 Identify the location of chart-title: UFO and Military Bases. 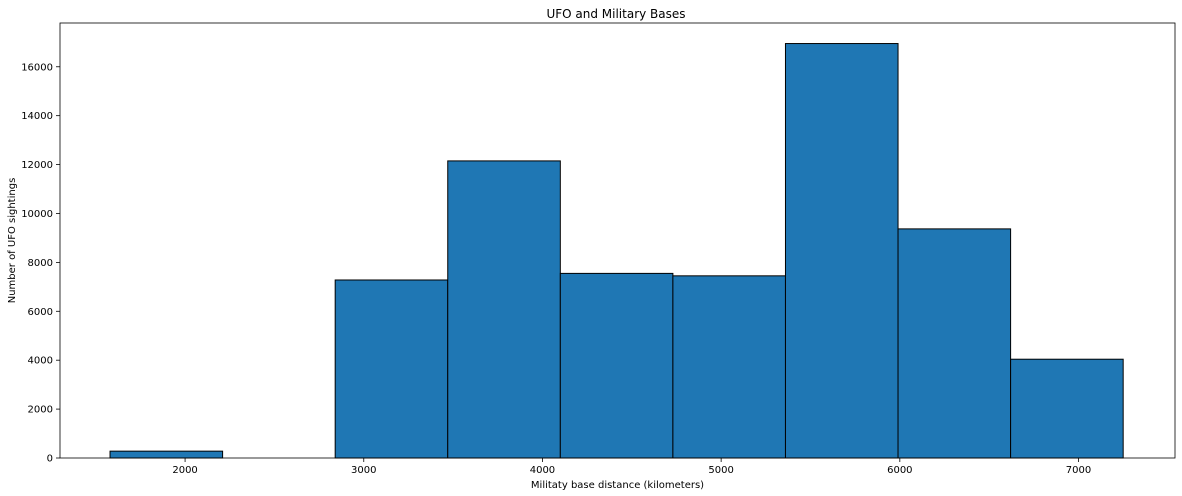
(615, 14).